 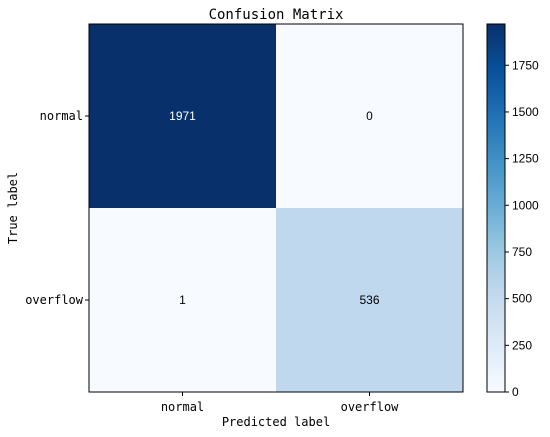 What do you see at coordinates (370, 407) in the screenshot?
I see `x-tick-label: overflow` at bounding box center [370, 407].